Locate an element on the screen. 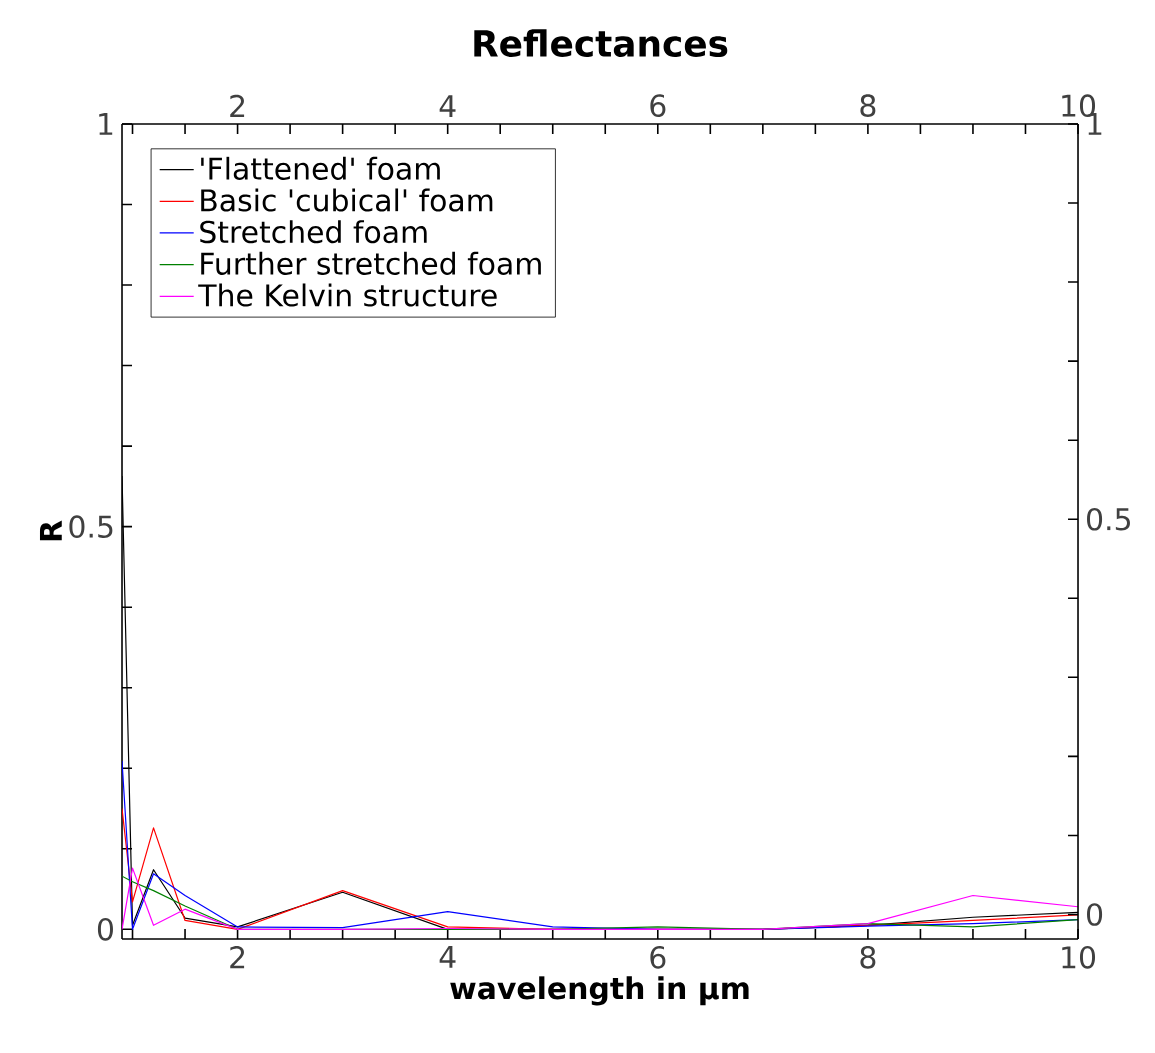 This screenshot has width=1155, height=1053. y-tick-label: 0.5 is located at coordinates (91, 526).